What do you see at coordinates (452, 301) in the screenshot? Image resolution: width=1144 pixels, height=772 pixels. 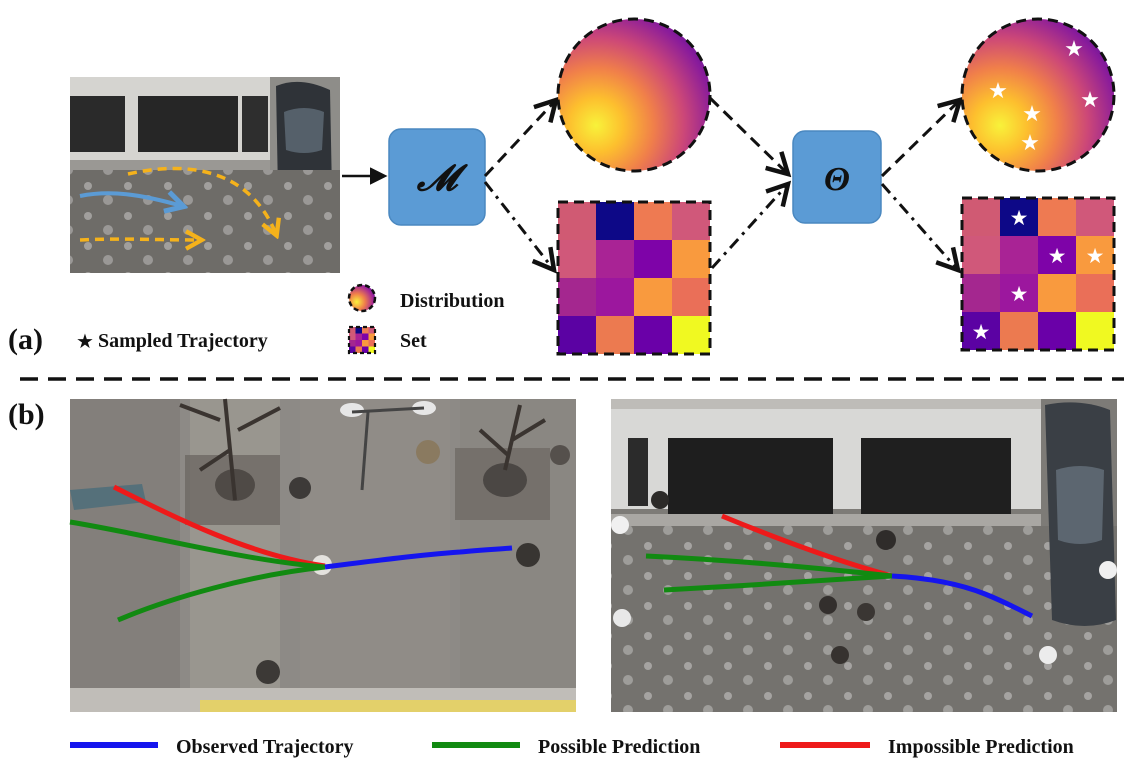 I see `legend-distribution: Distribution` at bounding box center [452, 301].